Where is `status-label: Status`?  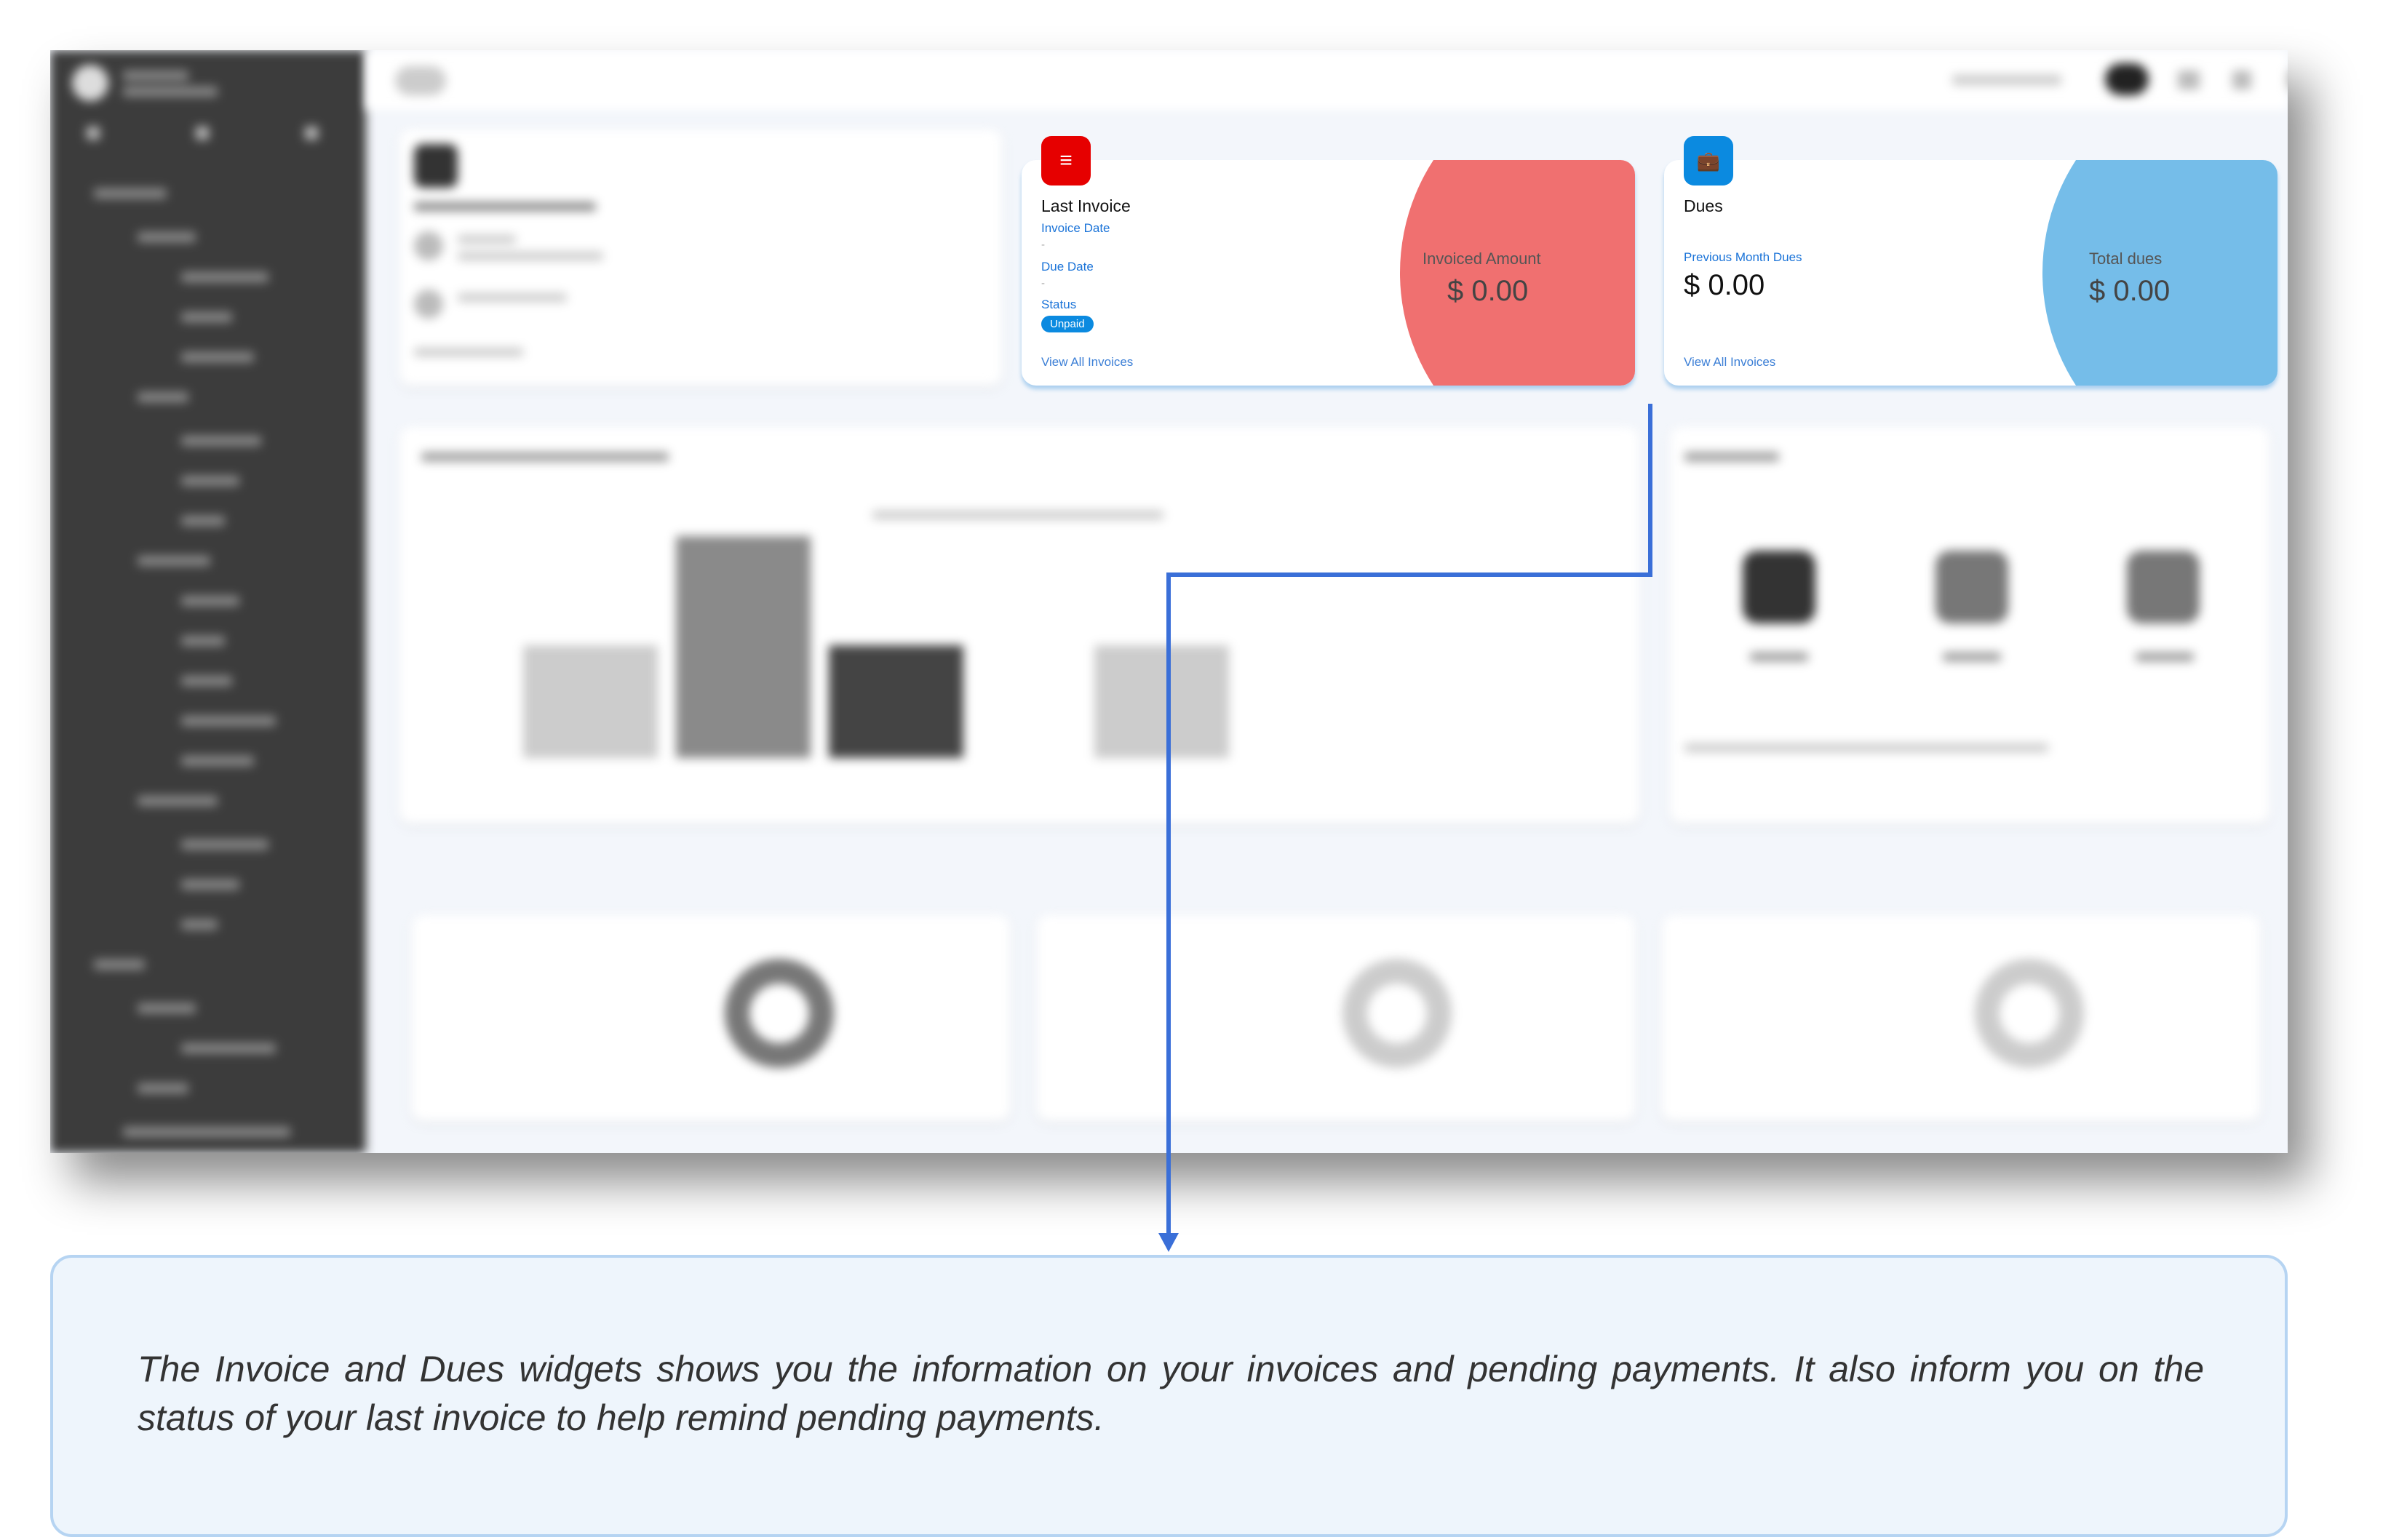 status-label: Status is located at coordinates (1059, 305).